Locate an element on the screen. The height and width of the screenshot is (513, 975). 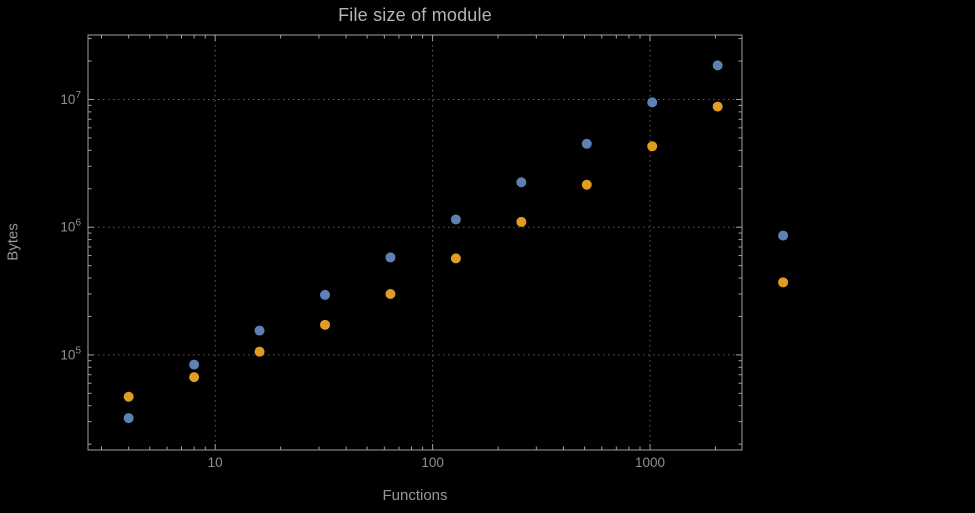
x-axis-label: Functions is located at coordinates (415, 495).